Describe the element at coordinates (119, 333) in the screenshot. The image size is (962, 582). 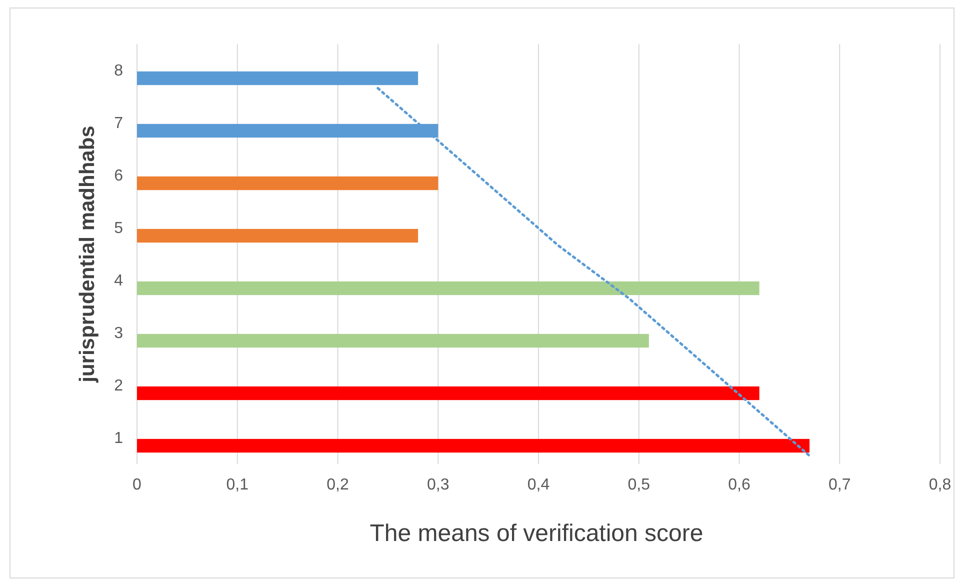
I see `y-tick-label: 3` at that location.